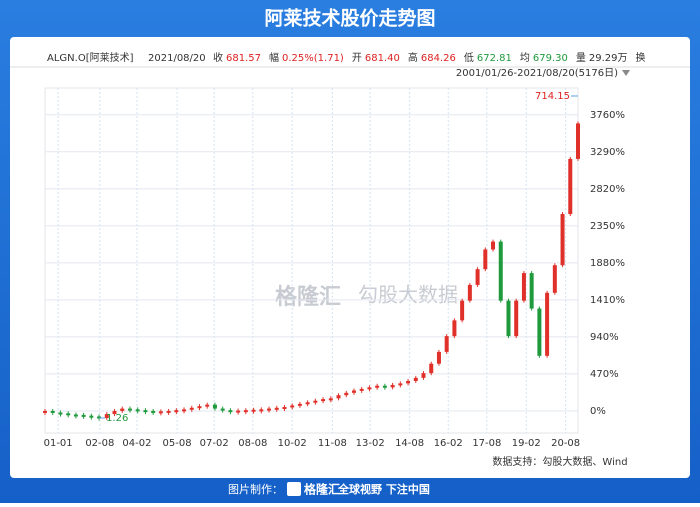  What do you see at coordinates (413, 57) in the screenshot?
I see `info-label: 高` at bounding box center [413, 57].